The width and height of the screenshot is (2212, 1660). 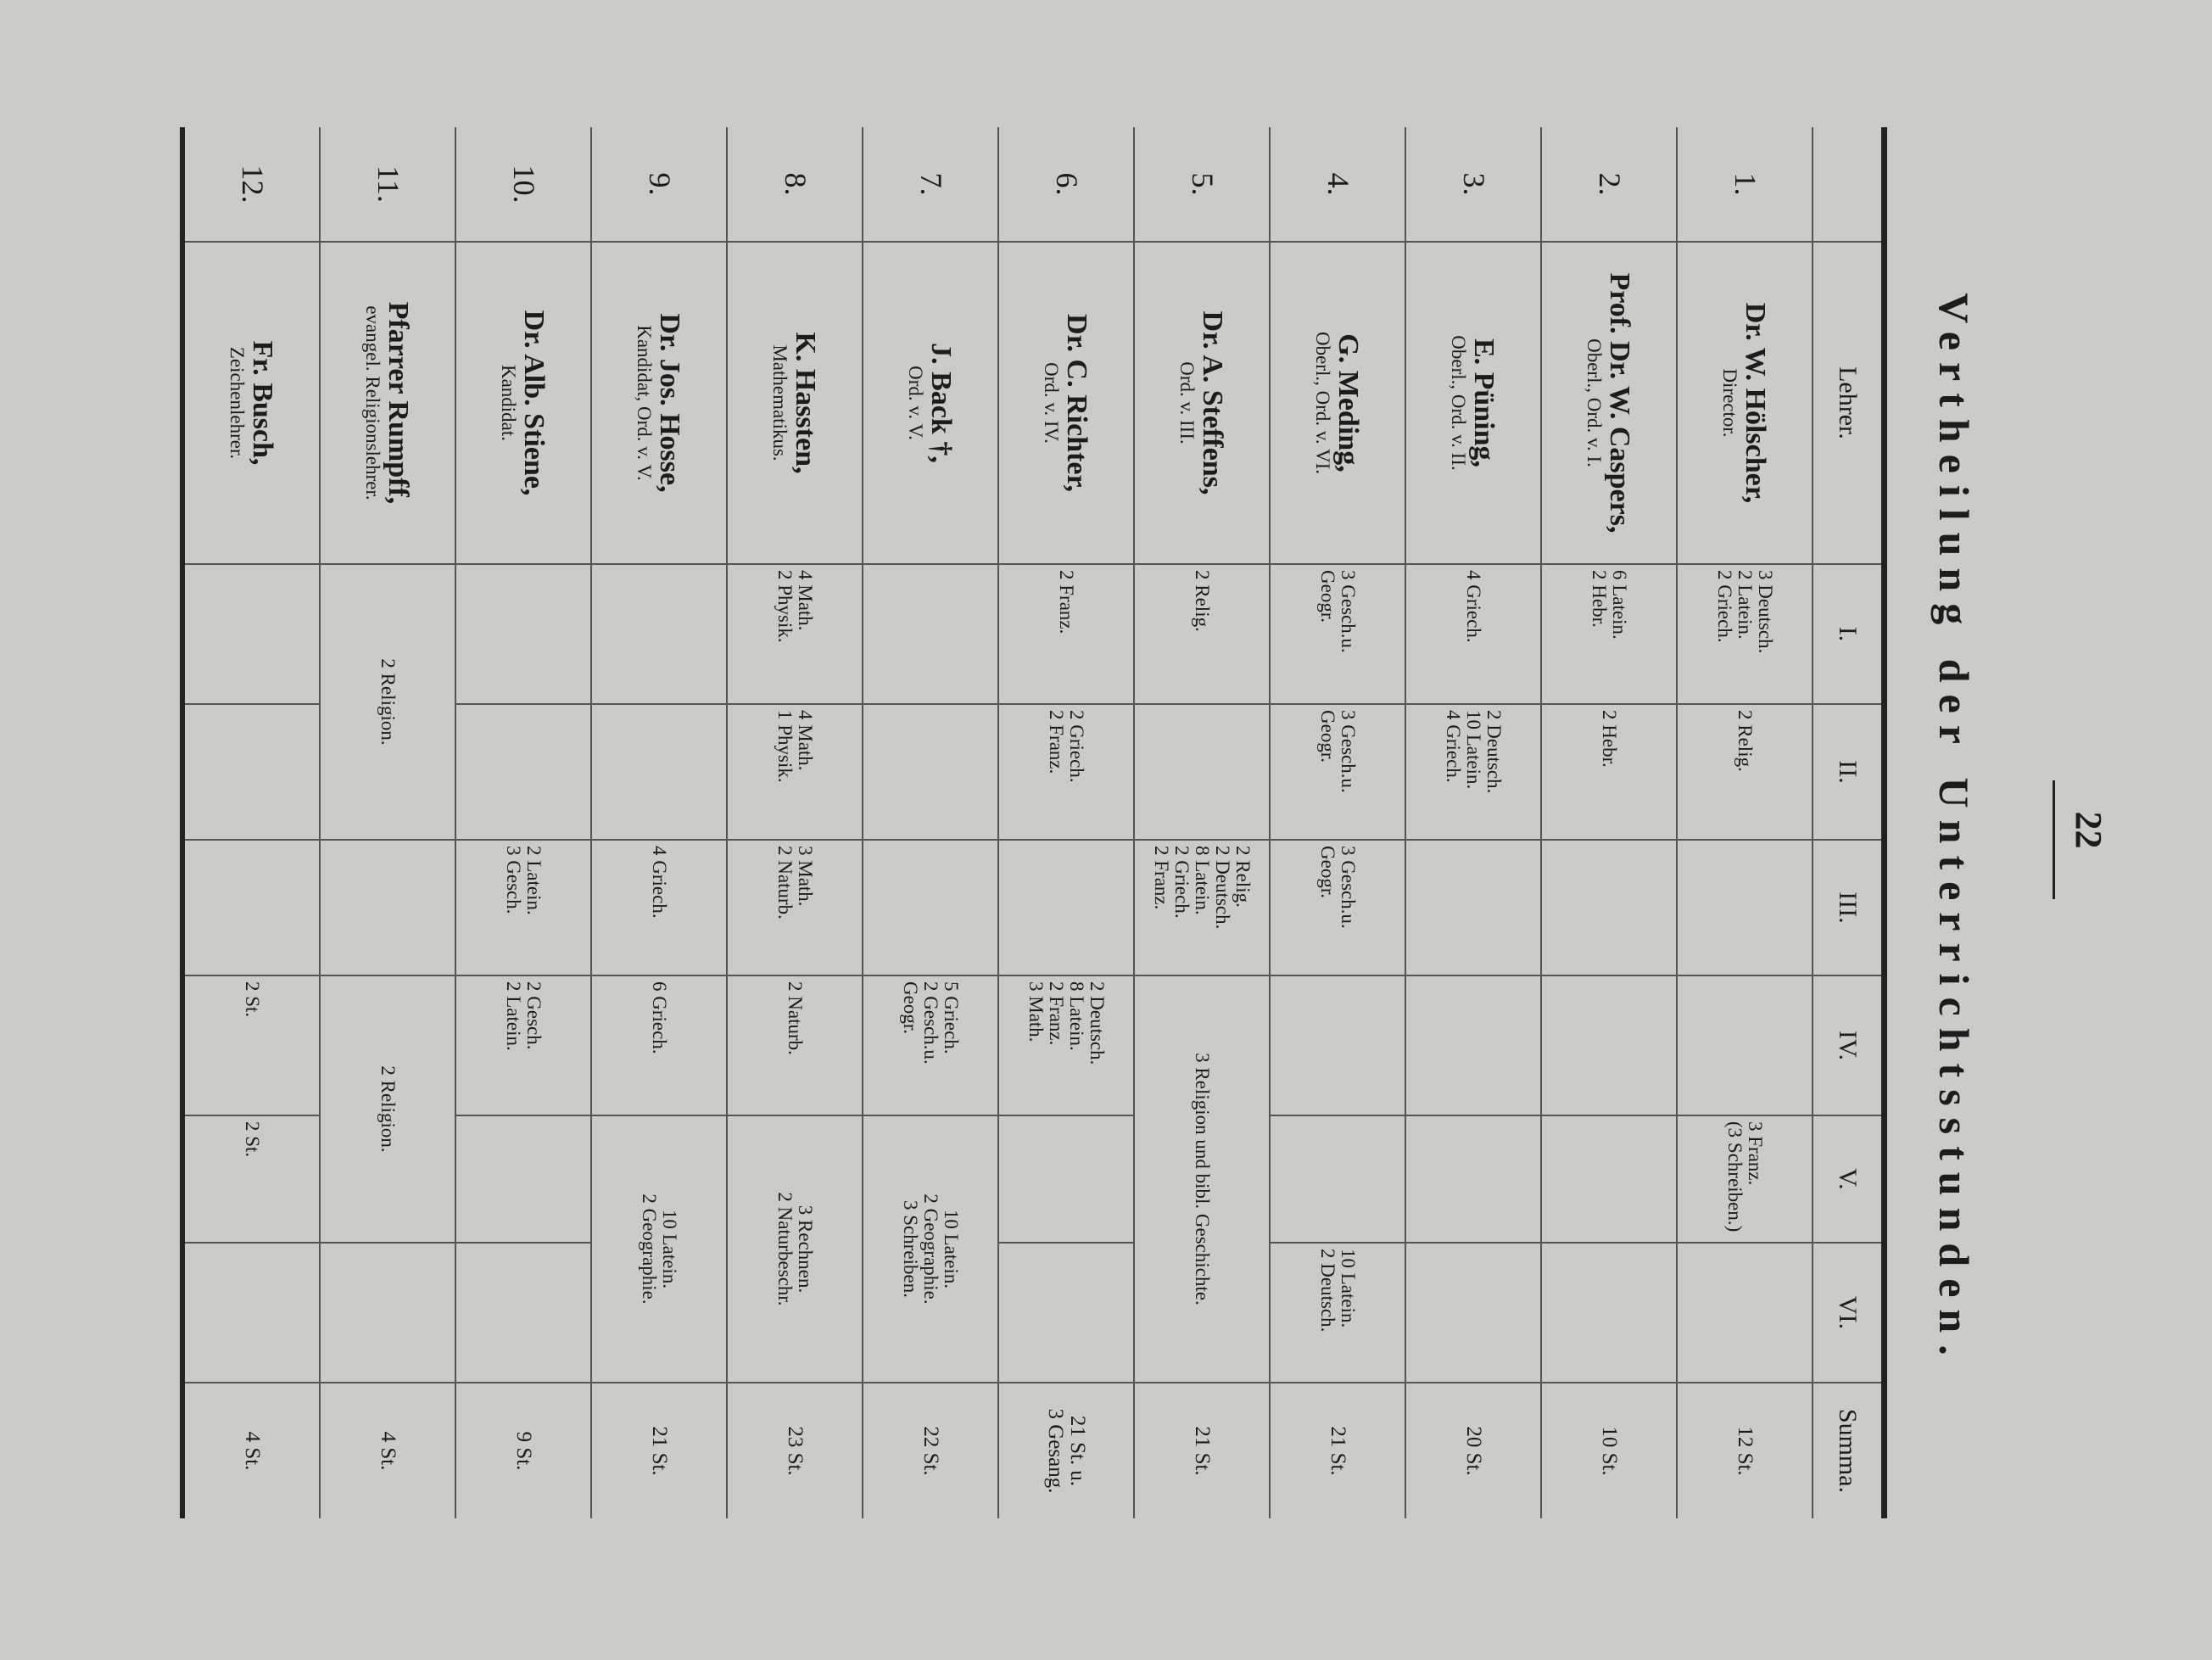 I want to click on hours-cell: 2 St., so click(x=251, y=1179).